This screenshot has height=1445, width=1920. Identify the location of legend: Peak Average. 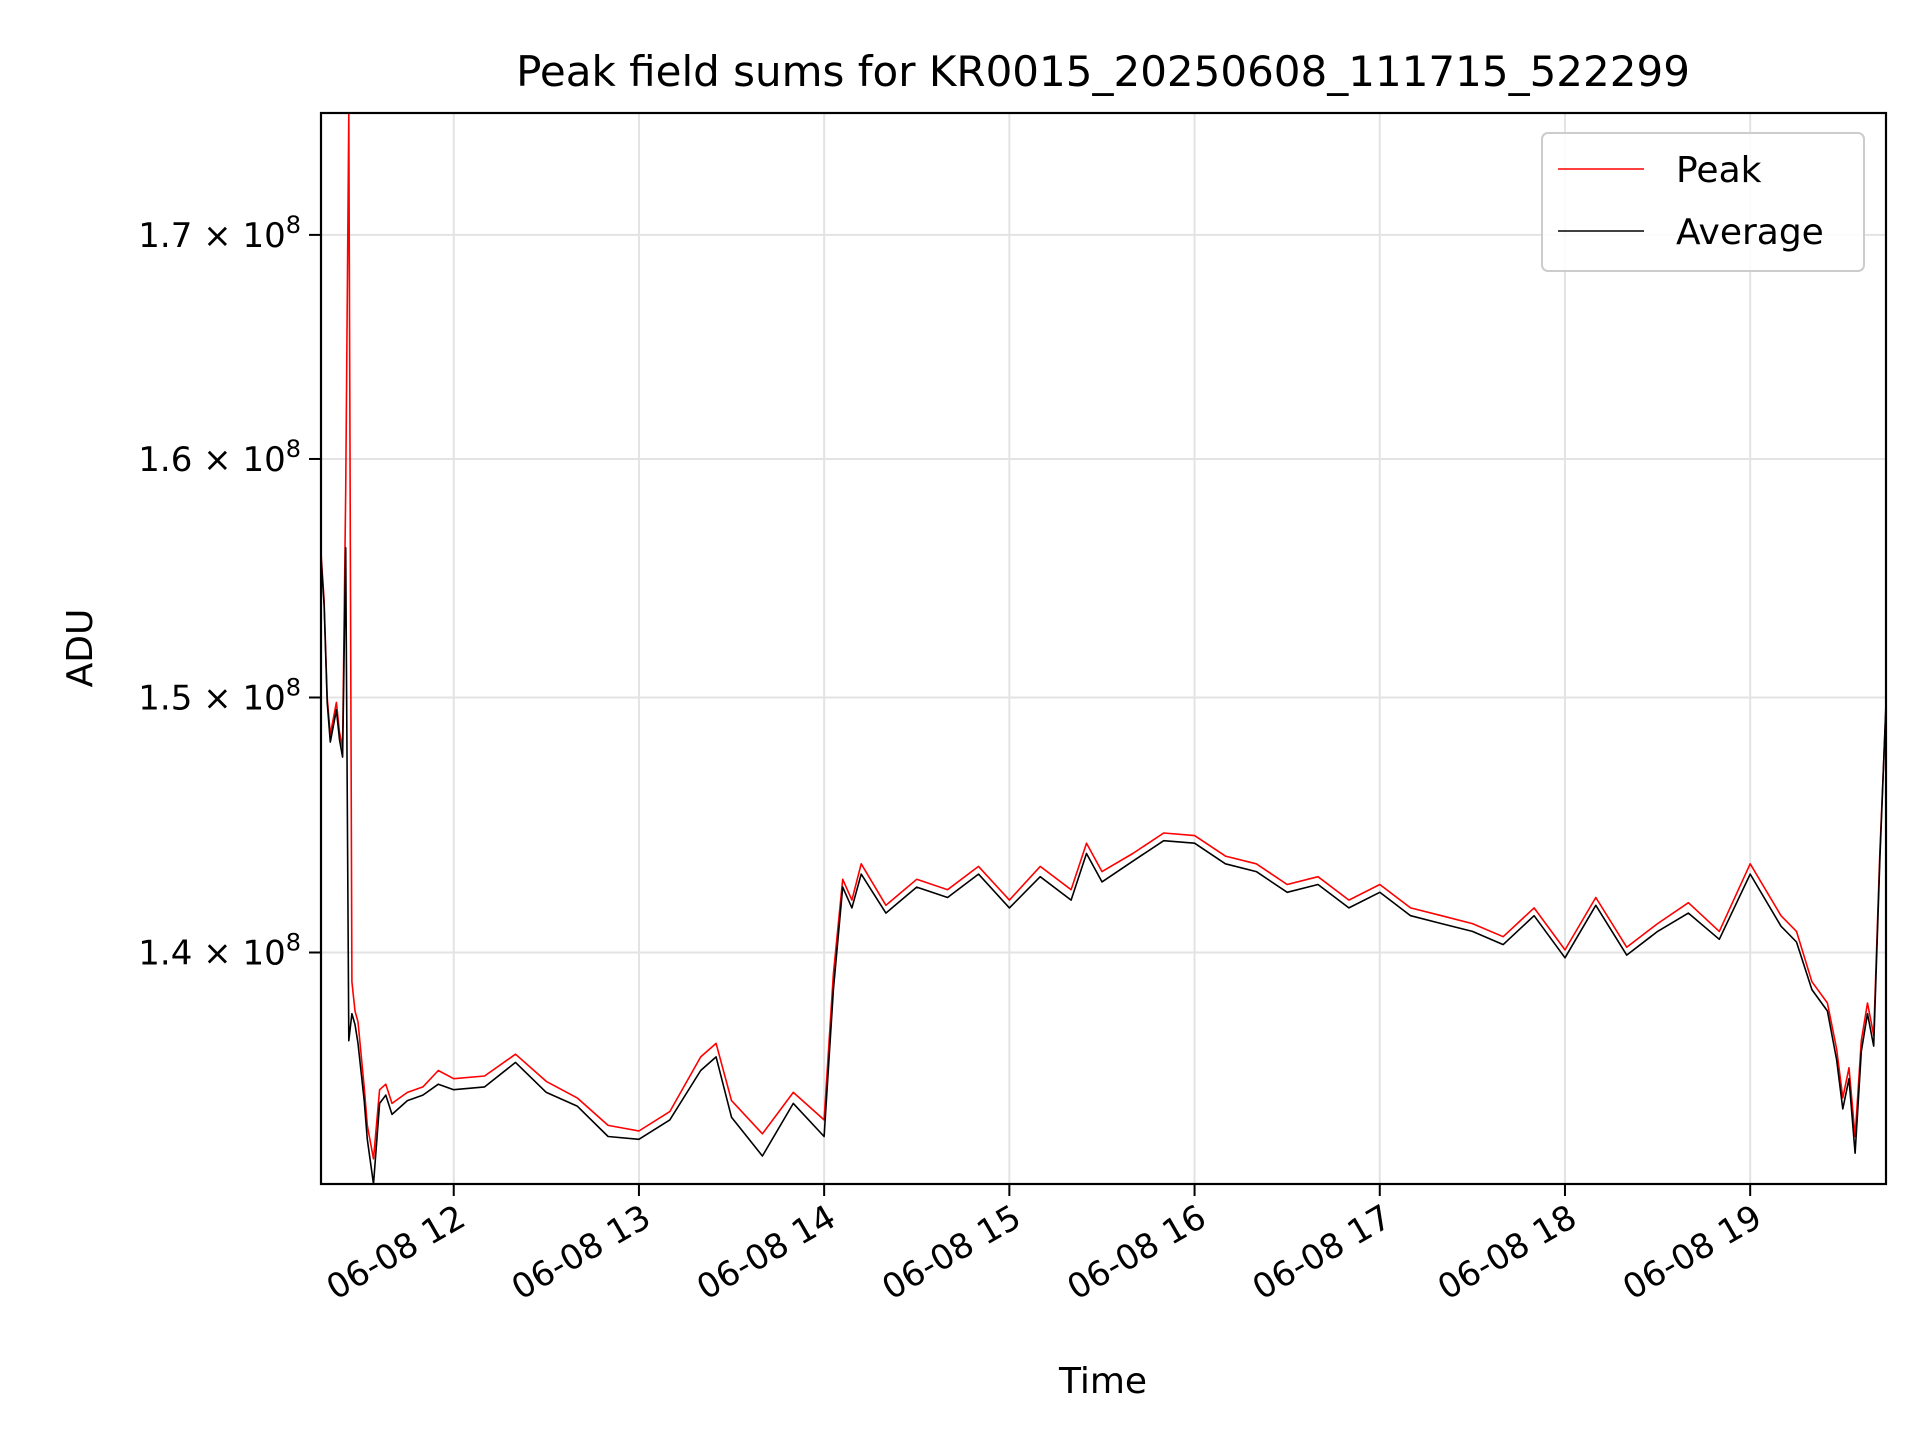
(1703, 202).